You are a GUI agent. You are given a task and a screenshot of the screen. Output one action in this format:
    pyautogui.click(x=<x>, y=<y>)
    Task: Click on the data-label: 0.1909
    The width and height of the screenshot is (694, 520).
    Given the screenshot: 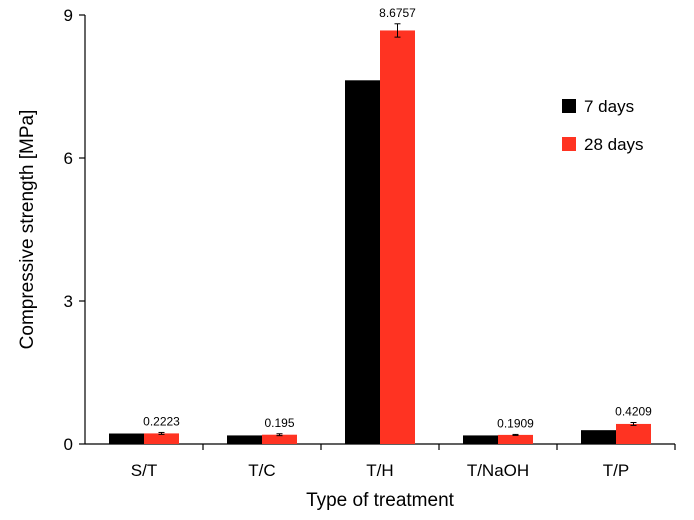 What is the action you would take?
    pyautogui.click(x=515, y=423)
    